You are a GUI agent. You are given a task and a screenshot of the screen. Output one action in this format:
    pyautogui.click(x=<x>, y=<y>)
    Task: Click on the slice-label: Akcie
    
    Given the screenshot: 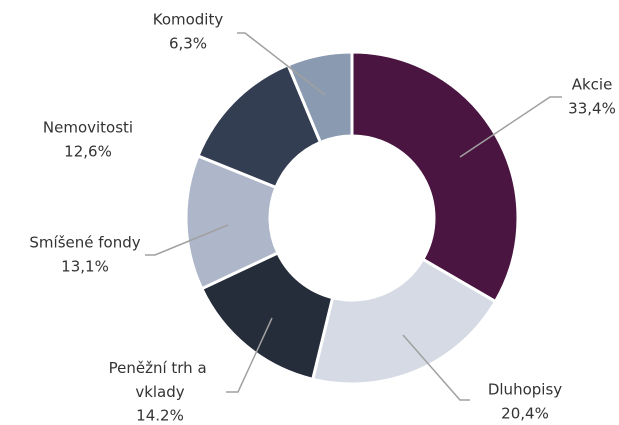 What is the action you would take?
    pyautogui.click(x=592, y=85)
    